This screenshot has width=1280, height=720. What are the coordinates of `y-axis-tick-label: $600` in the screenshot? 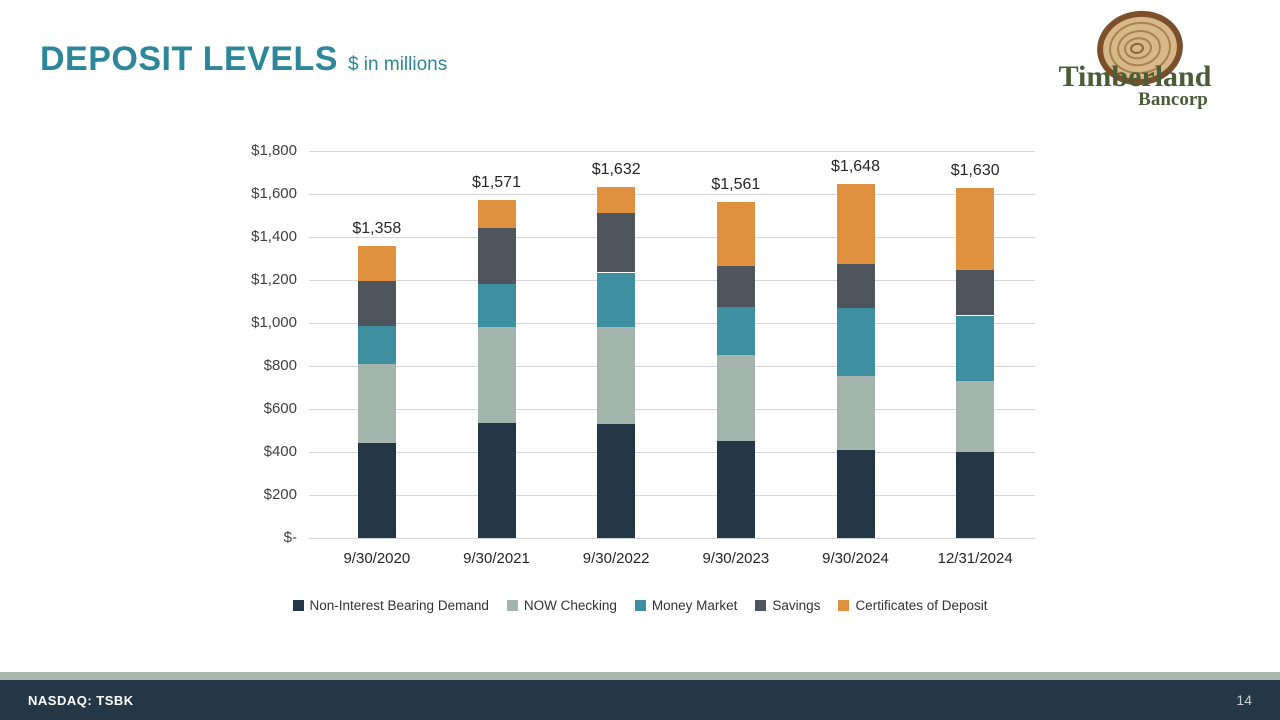 It's located at (280, 408).